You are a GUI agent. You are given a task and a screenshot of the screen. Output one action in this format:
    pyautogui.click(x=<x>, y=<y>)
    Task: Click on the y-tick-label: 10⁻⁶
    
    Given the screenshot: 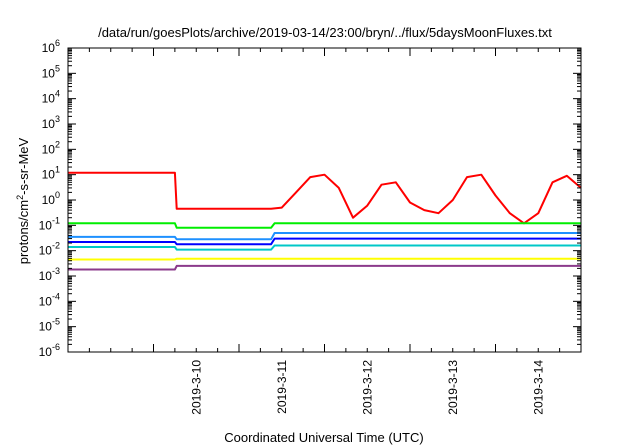 What is the action you would take?
    pyautogui.click(x=49, y=350)
    